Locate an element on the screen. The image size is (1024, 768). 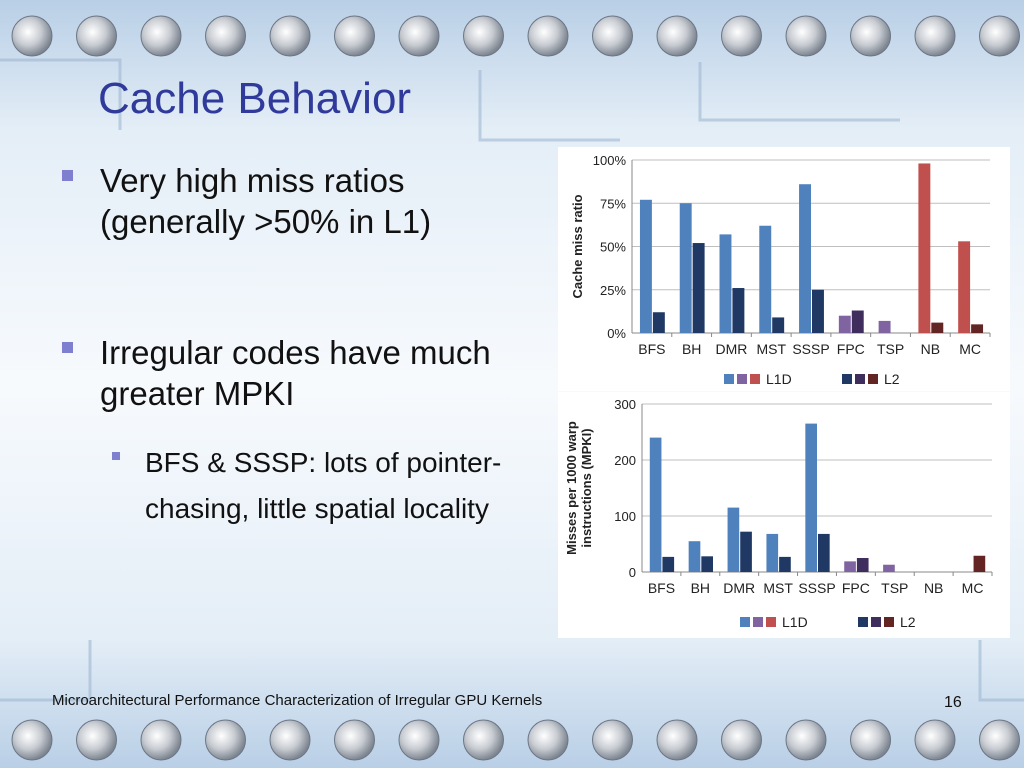
legend-label: L1D is located at coordinates (779, 379).